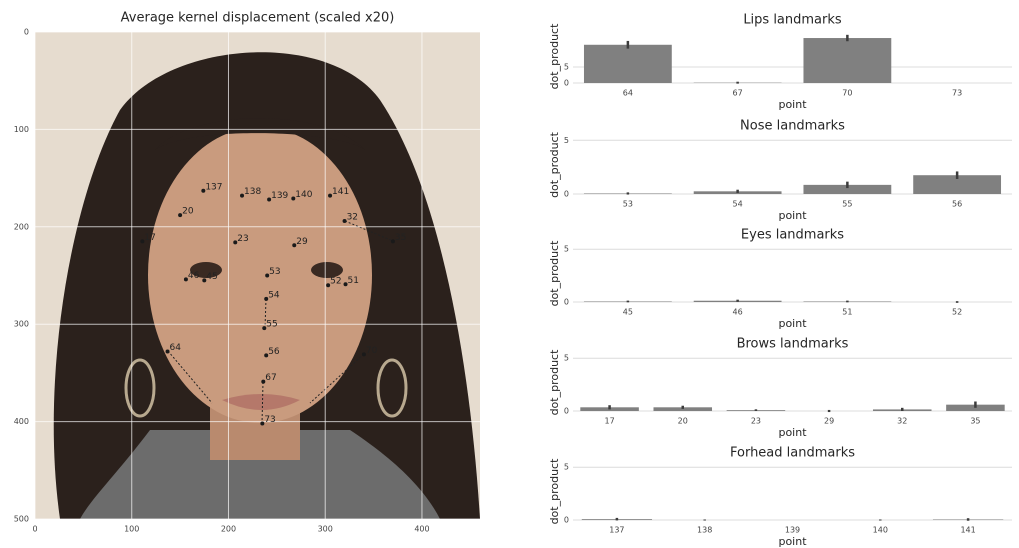 The height and width of the screenshot is (548, 1019). What do you see at coordinates (628, 93) in the screenshot?
I see `x-tick-label: 64` at bounding box center [628, 93].